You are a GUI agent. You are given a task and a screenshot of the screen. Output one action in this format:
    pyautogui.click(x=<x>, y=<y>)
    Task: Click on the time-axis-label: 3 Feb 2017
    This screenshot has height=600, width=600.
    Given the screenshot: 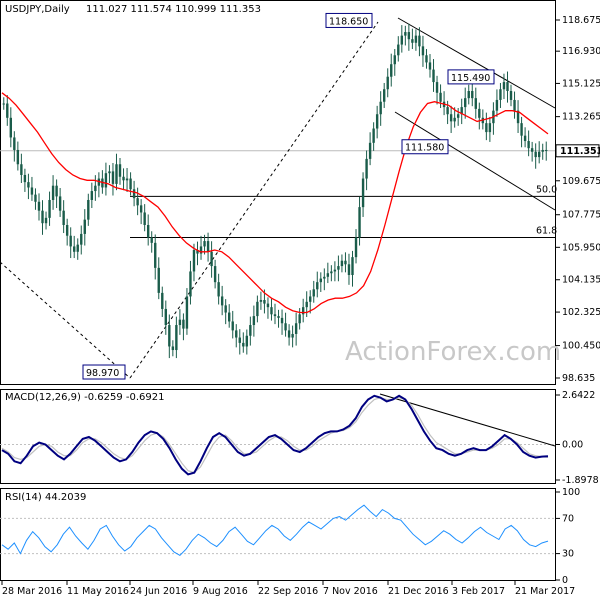 What is the action you would take?
    pyautogui.click(x=478, y=591)
    